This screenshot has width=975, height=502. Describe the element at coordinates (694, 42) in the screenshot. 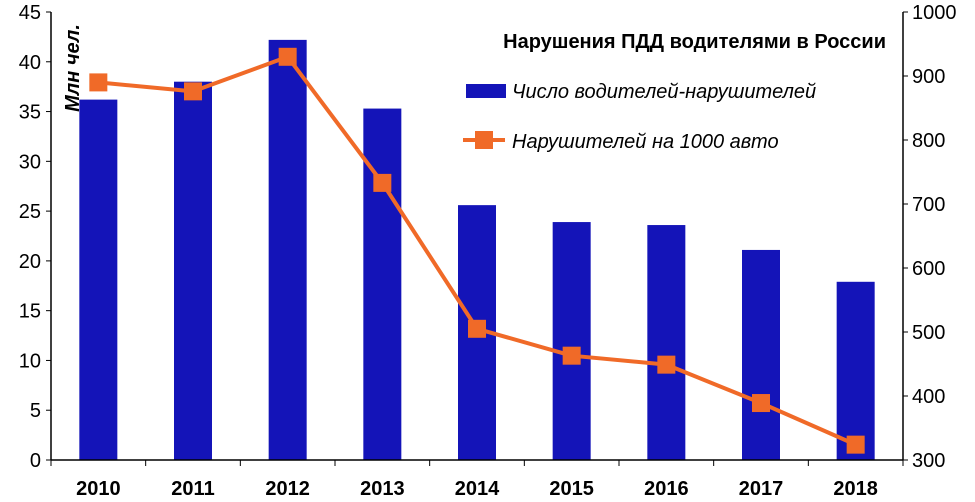

I see `chart-title: Нарушения ПДД водителями в России` at that location.